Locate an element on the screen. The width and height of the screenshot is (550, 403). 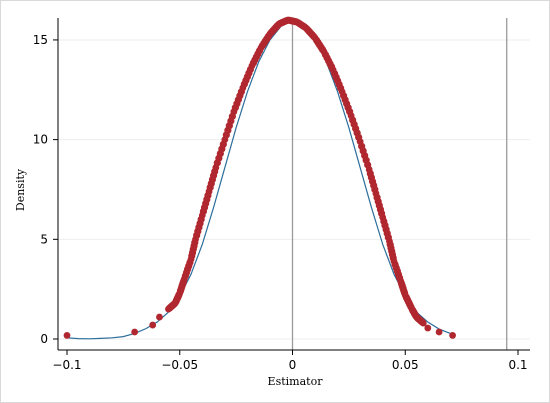
y-tick-label-0: 0 is located at coordinates (44, 339).